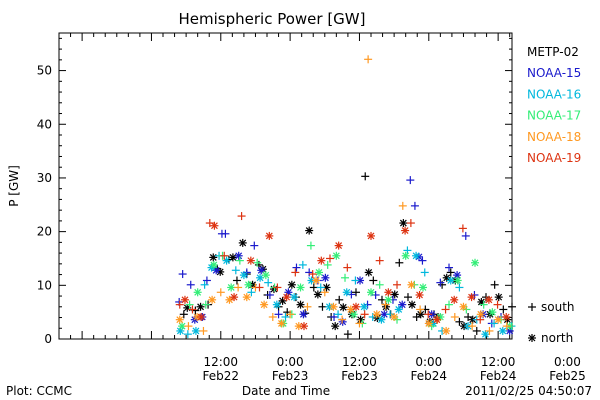 Image resolution: width=600 pixels, height=400 pixels. I want to click on y-axis-label: P [GW], so click(14, 186).